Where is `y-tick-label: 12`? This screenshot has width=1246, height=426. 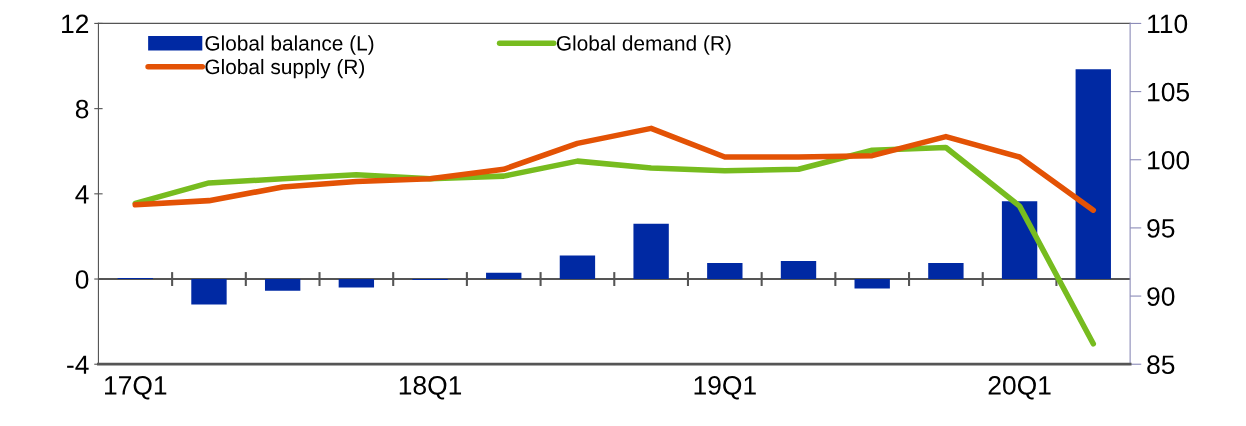
y-tick-label: 12 is located at coordinates (75, 23).